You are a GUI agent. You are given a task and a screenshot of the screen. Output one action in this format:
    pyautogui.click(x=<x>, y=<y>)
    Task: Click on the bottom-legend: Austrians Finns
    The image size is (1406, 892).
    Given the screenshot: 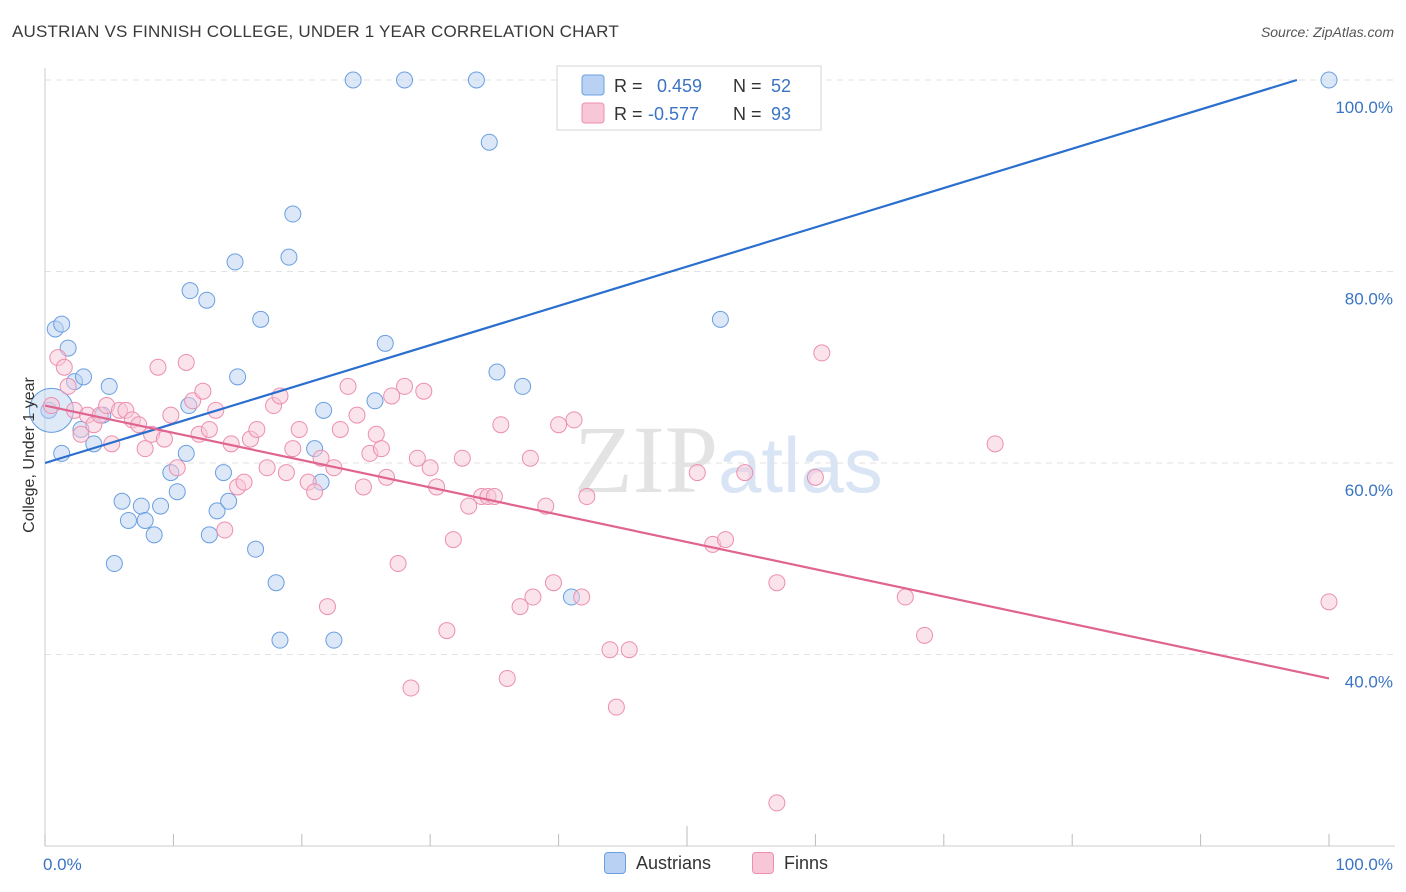 What is the action you would take?
    pyautogui.click(x=703, y=864)
    